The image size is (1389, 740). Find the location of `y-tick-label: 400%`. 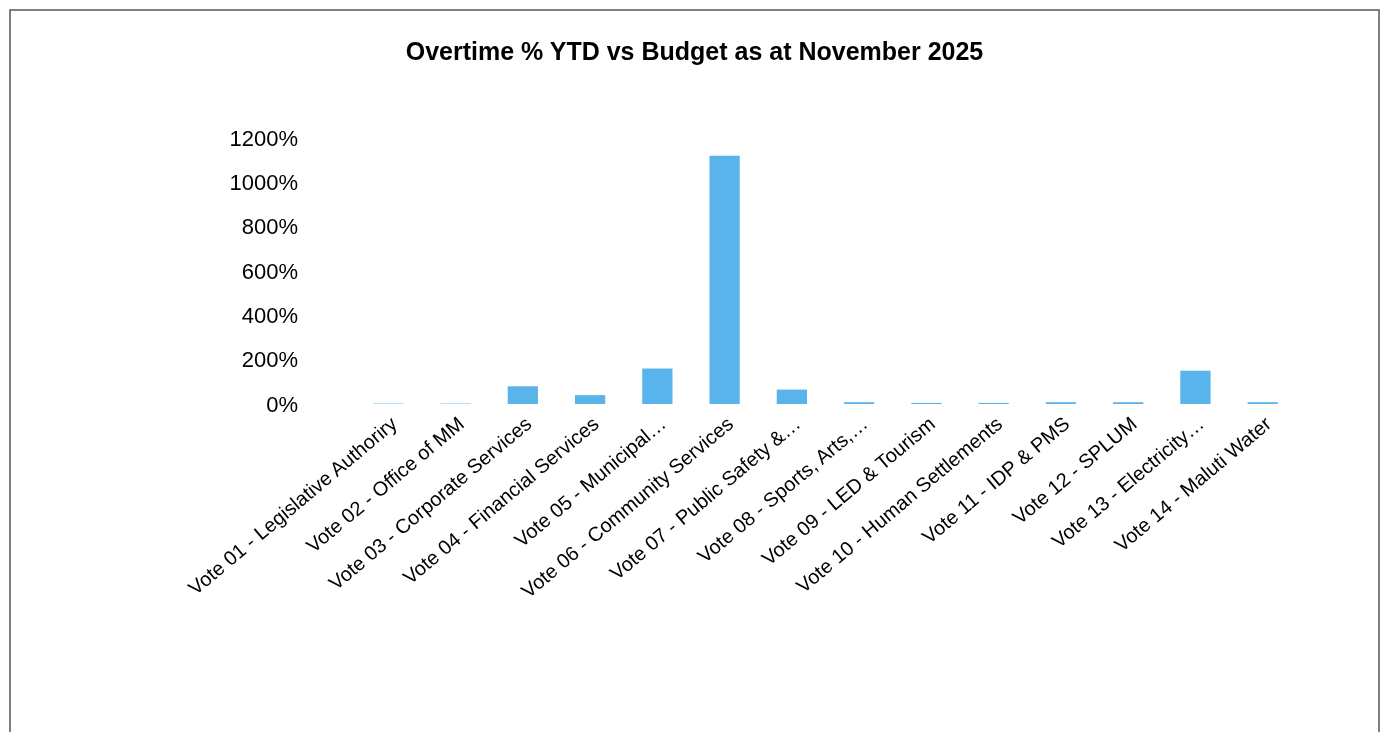

y-tick-label: 400% is located at coordinates (269, 316).